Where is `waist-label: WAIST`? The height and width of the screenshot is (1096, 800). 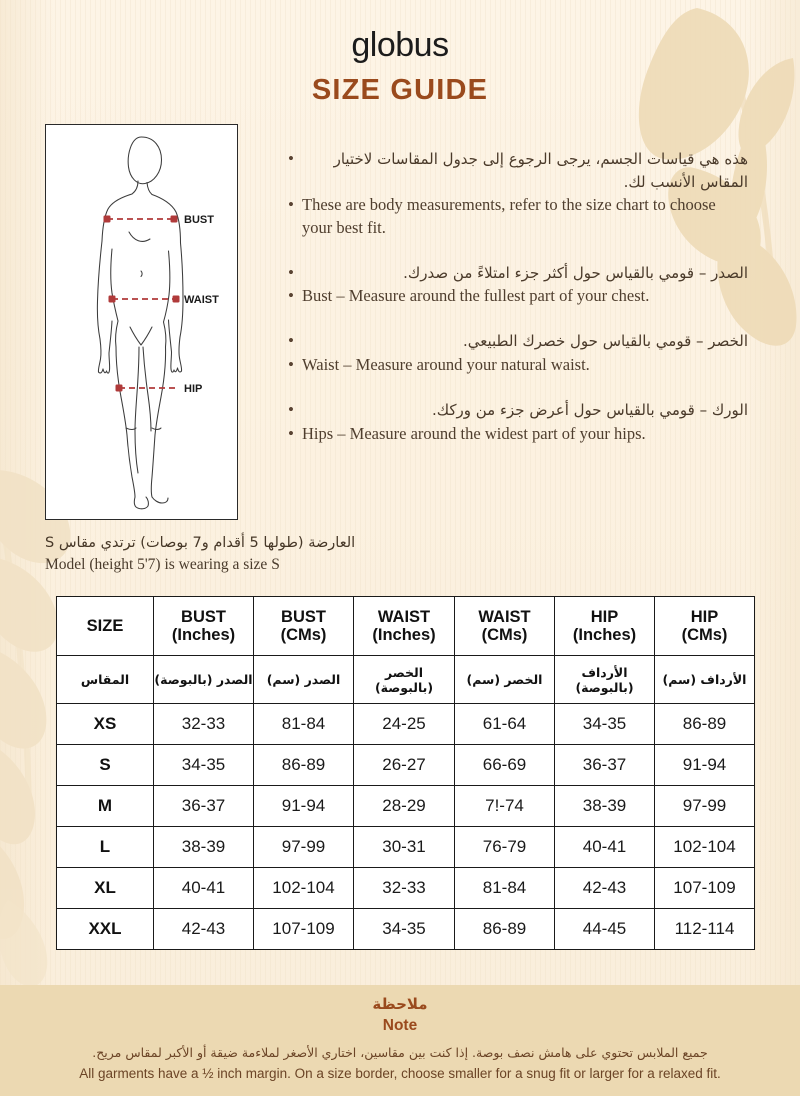
waist-label: WAIST is located at coordinates (201, 300).